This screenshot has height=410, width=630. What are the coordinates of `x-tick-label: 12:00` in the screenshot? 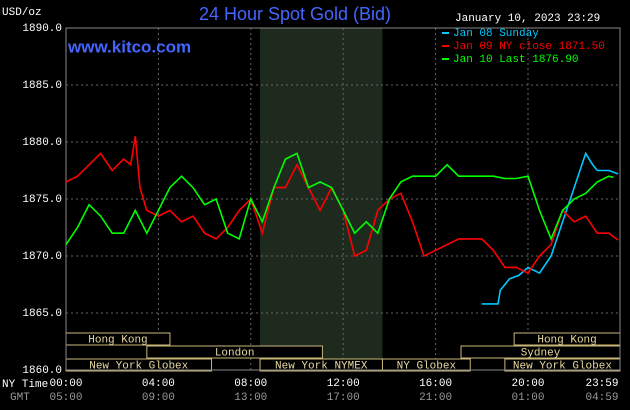 It's located at (343, 384).